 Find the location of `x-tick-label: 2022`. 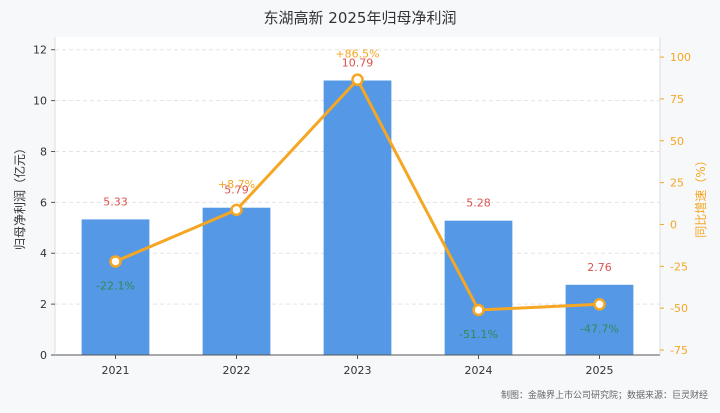

x-tick-label: 2022 is located at coordinates (237, 370).